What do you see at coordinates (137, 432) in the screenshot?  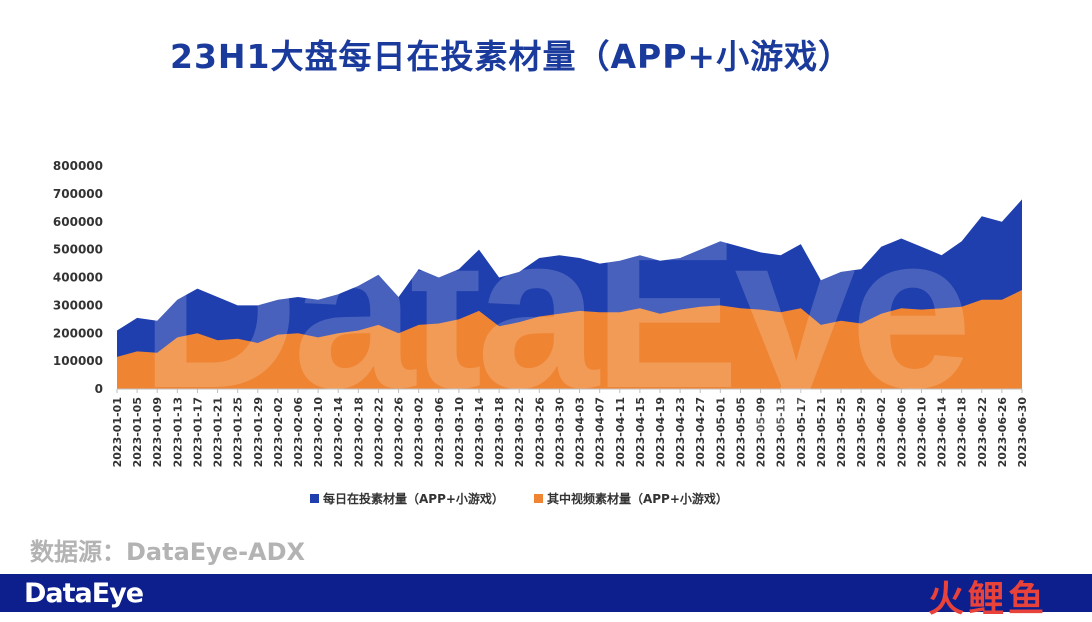 I see `x-tick-label-1: 2023-01-05` at bounding box center [137, 432].